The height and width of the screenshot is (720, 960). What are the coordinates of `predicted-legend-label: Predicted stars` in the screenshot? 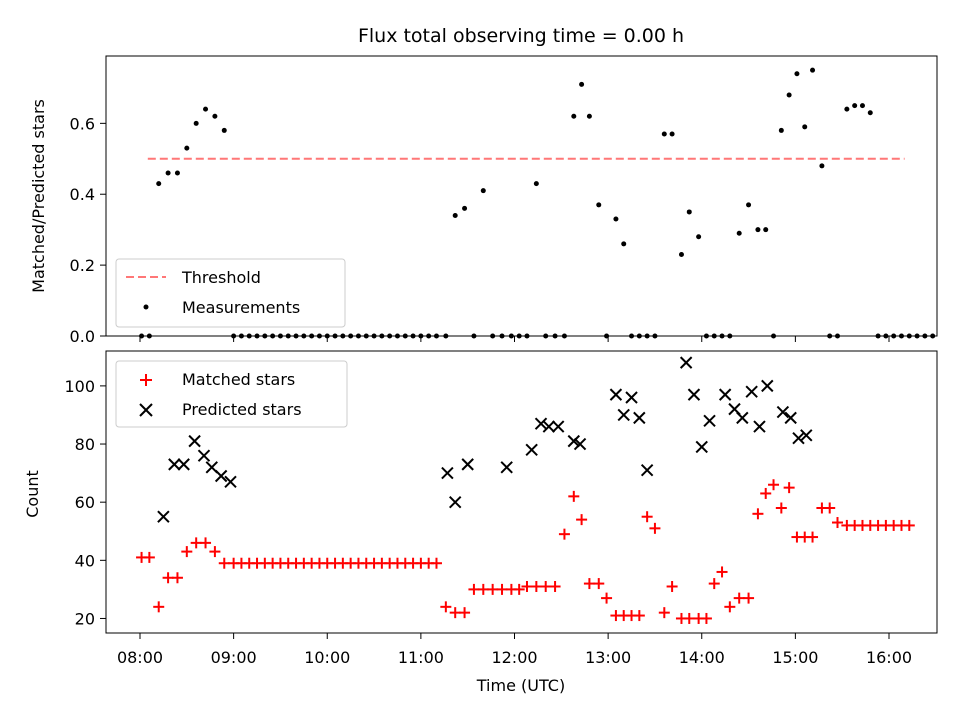 It's located at (242, 409).